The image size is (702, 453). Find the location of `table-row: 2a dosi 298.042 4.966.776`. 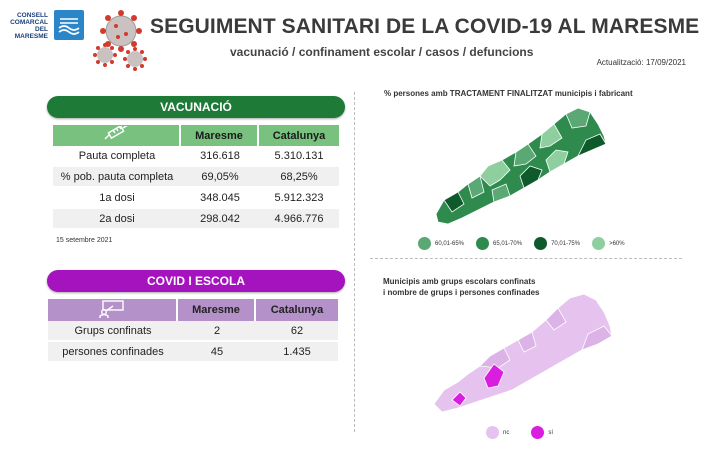

table-row: 2a dosi 298.042 4.966.776 is located at coordinates (196, 219).